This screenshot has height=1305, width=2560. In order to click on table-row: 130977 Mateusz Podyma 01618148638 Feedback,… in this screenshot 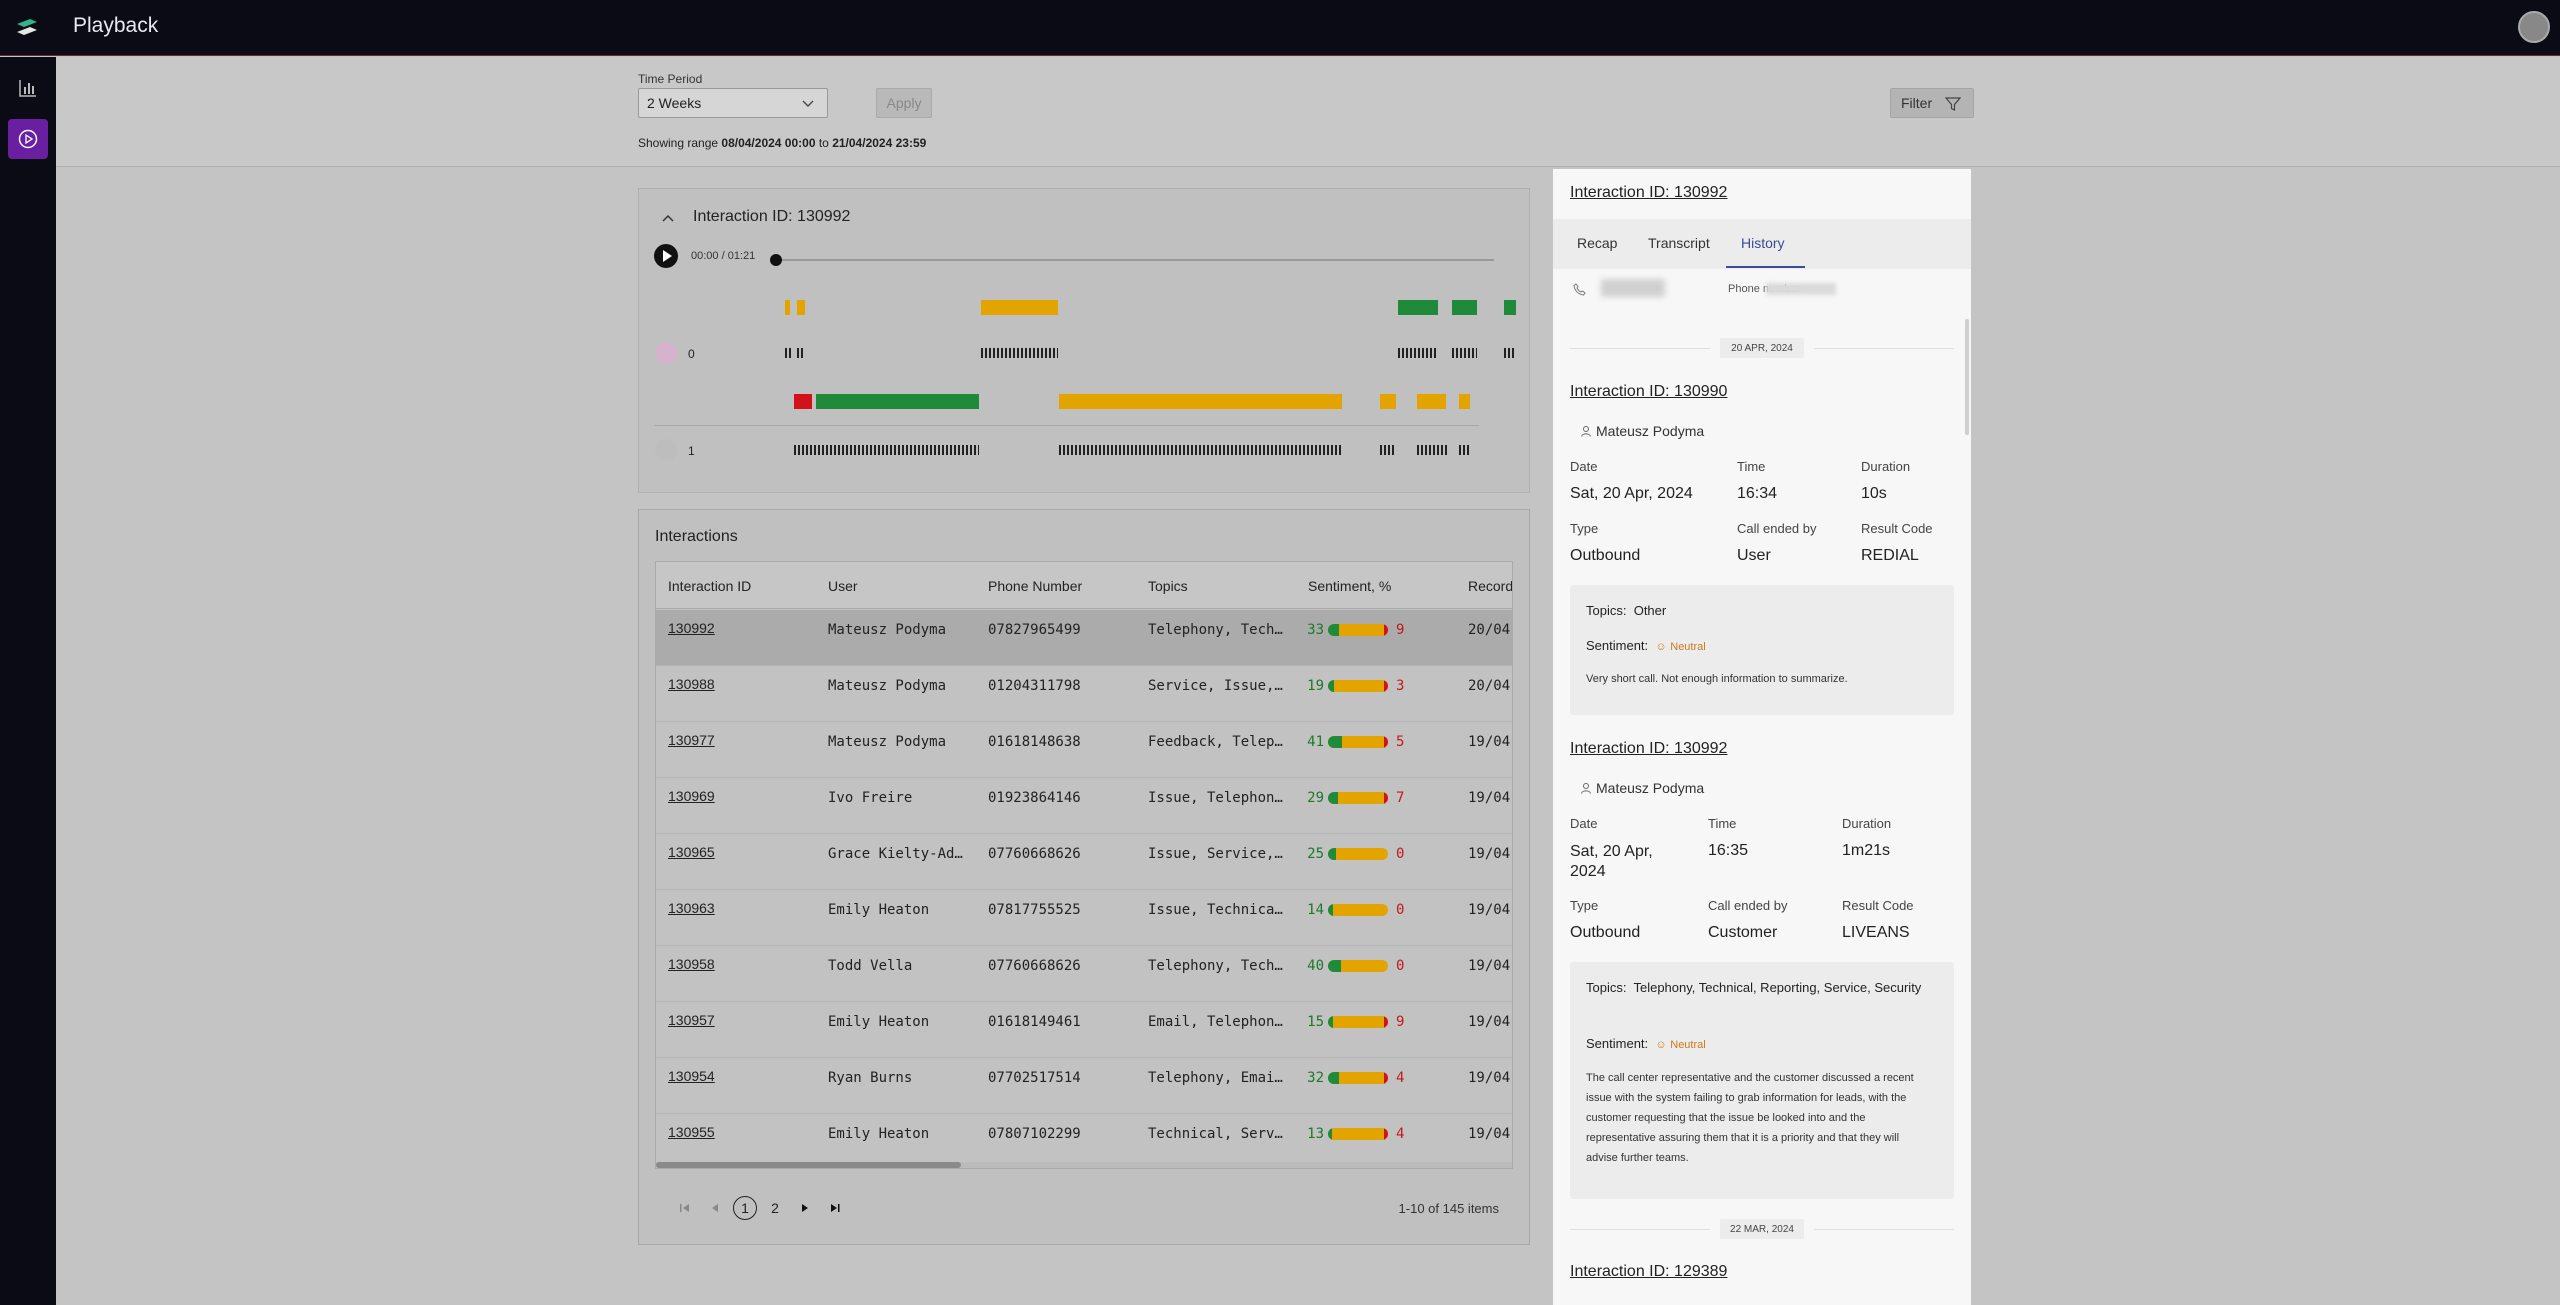, I will do `click(1084, 750)`.